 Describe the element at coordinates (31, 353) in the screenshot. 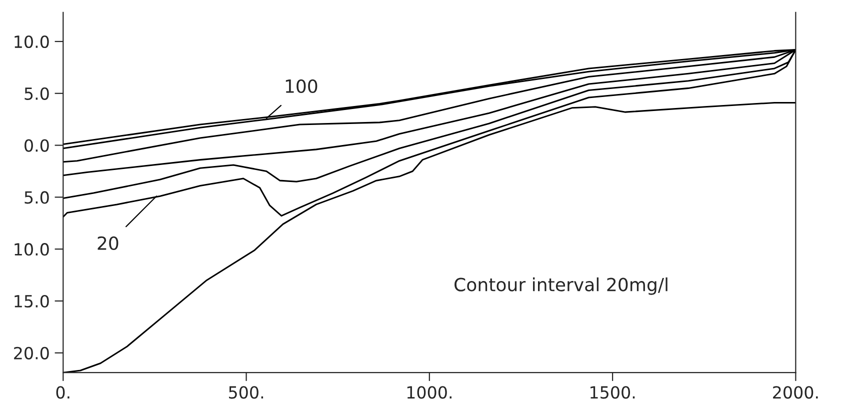

I see `y-tick-label: 20.0` at that location.